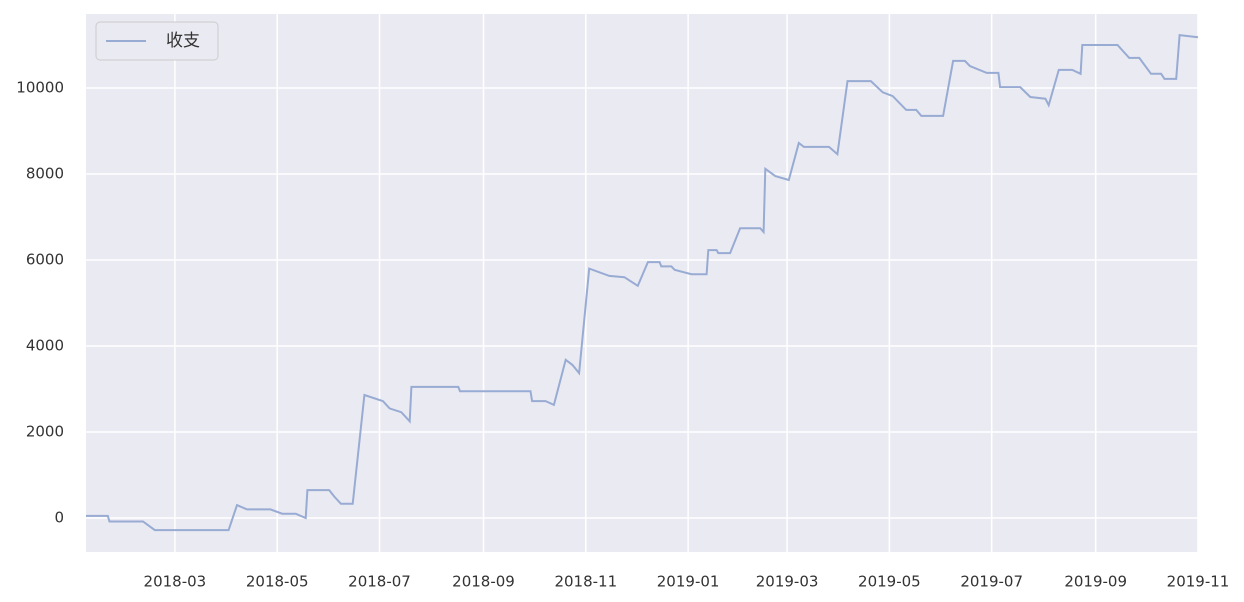 This screenshot has width=1244, height=602. I want to click on y-tick-label: 2000, so click(45, 432).